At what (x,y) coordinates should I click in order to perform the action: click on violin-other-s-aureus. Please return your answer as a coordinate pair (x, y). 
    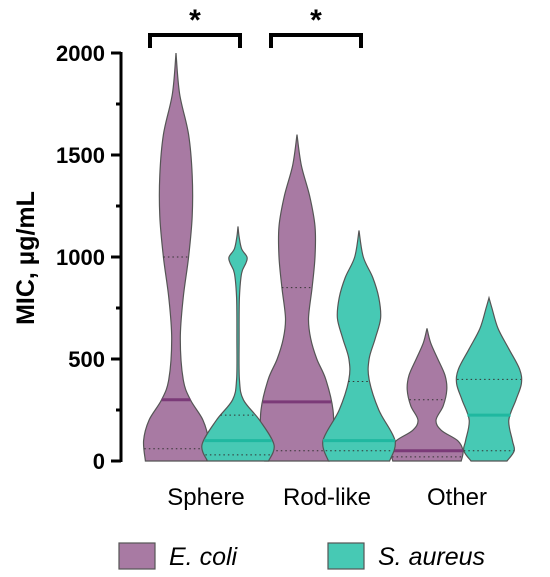
    Looking at the image, I should click on (489, 378).